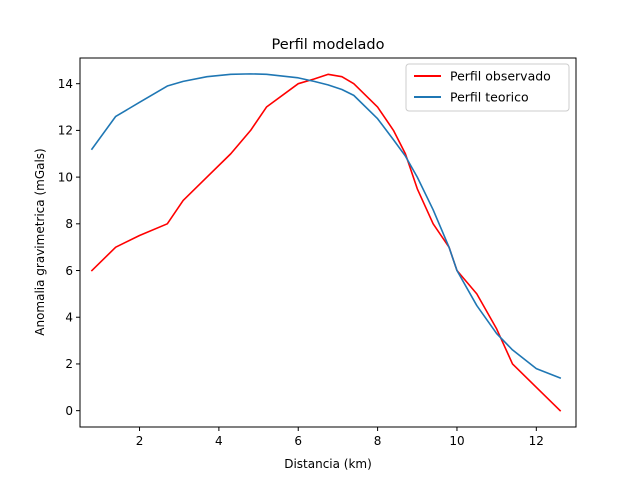 The height and width of the screenshot is (484, 640). Describe the element at coordinates (536, 441) in the screenshot. I see `x-tick-label: 12` at that location.